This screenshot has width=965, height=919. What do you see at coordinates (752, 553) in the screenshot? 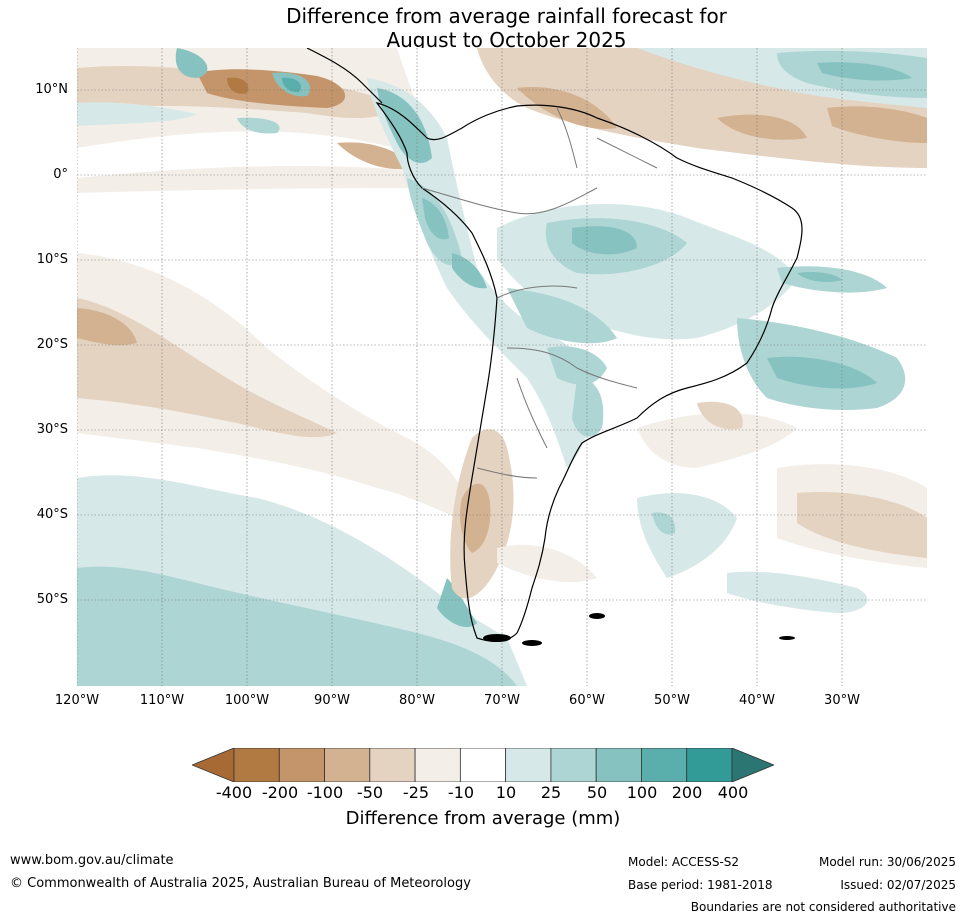
I see `south-atlantic-wet-anomaly` at bounding box center [752, 553].